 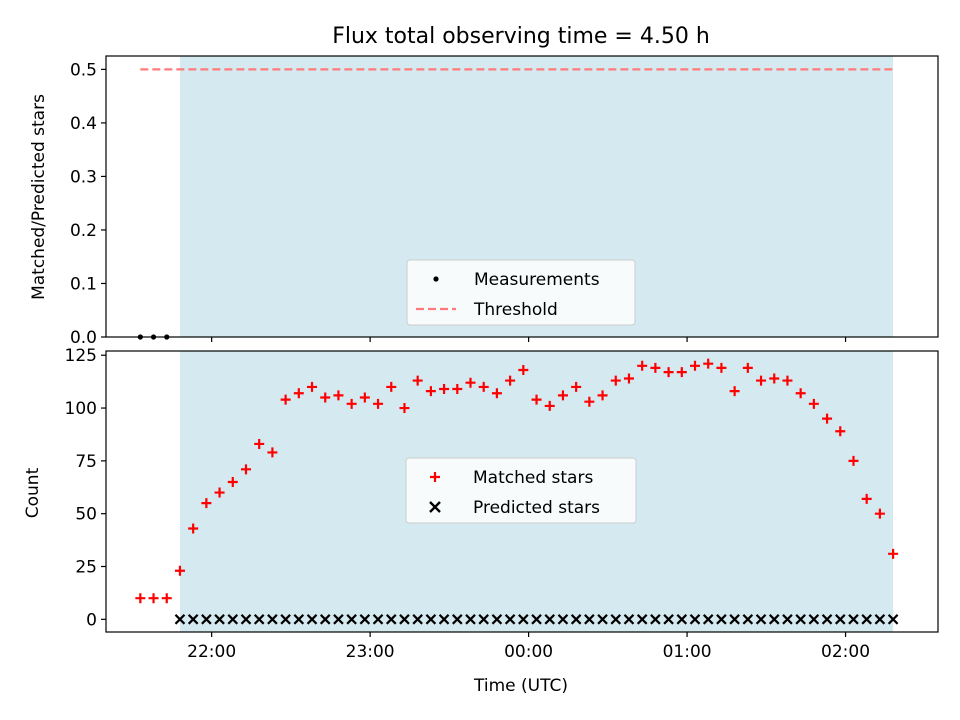 What do you see at coordinates (81, 409) in the screenshot?
I see `y-tick-label: 100` at bounding box center [81, 409].